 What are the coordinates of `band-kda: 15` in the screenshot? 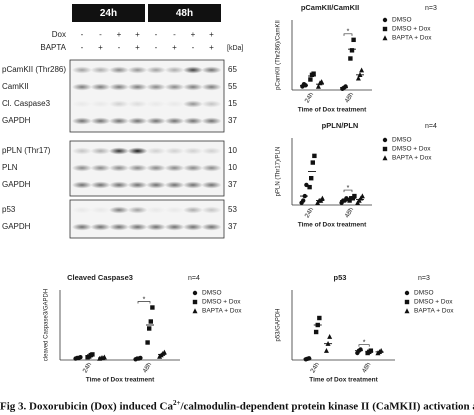 It's located at (232, 103).